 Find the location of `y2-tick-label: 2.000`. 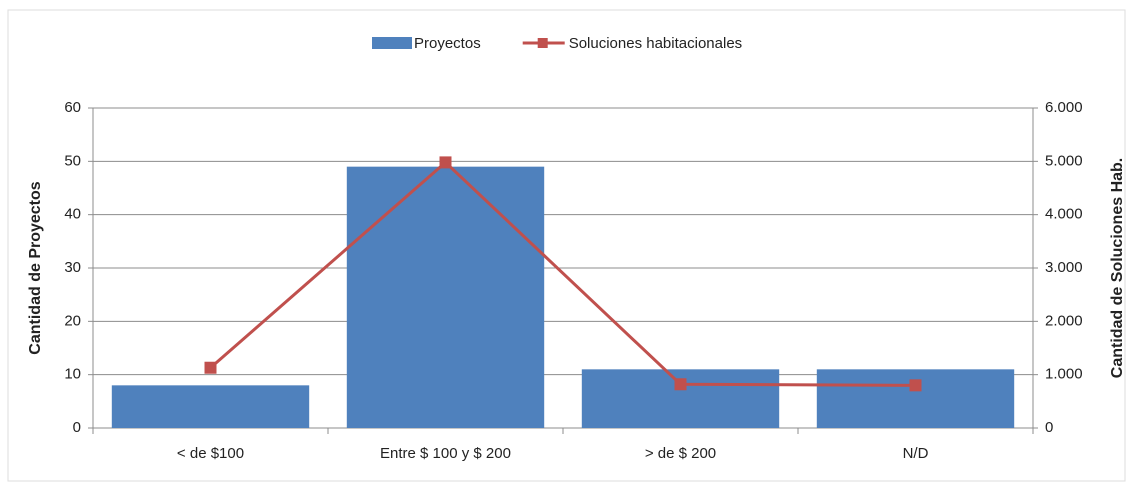

y2-tick-label: 2.000 is located at coordinates (1064, 320).